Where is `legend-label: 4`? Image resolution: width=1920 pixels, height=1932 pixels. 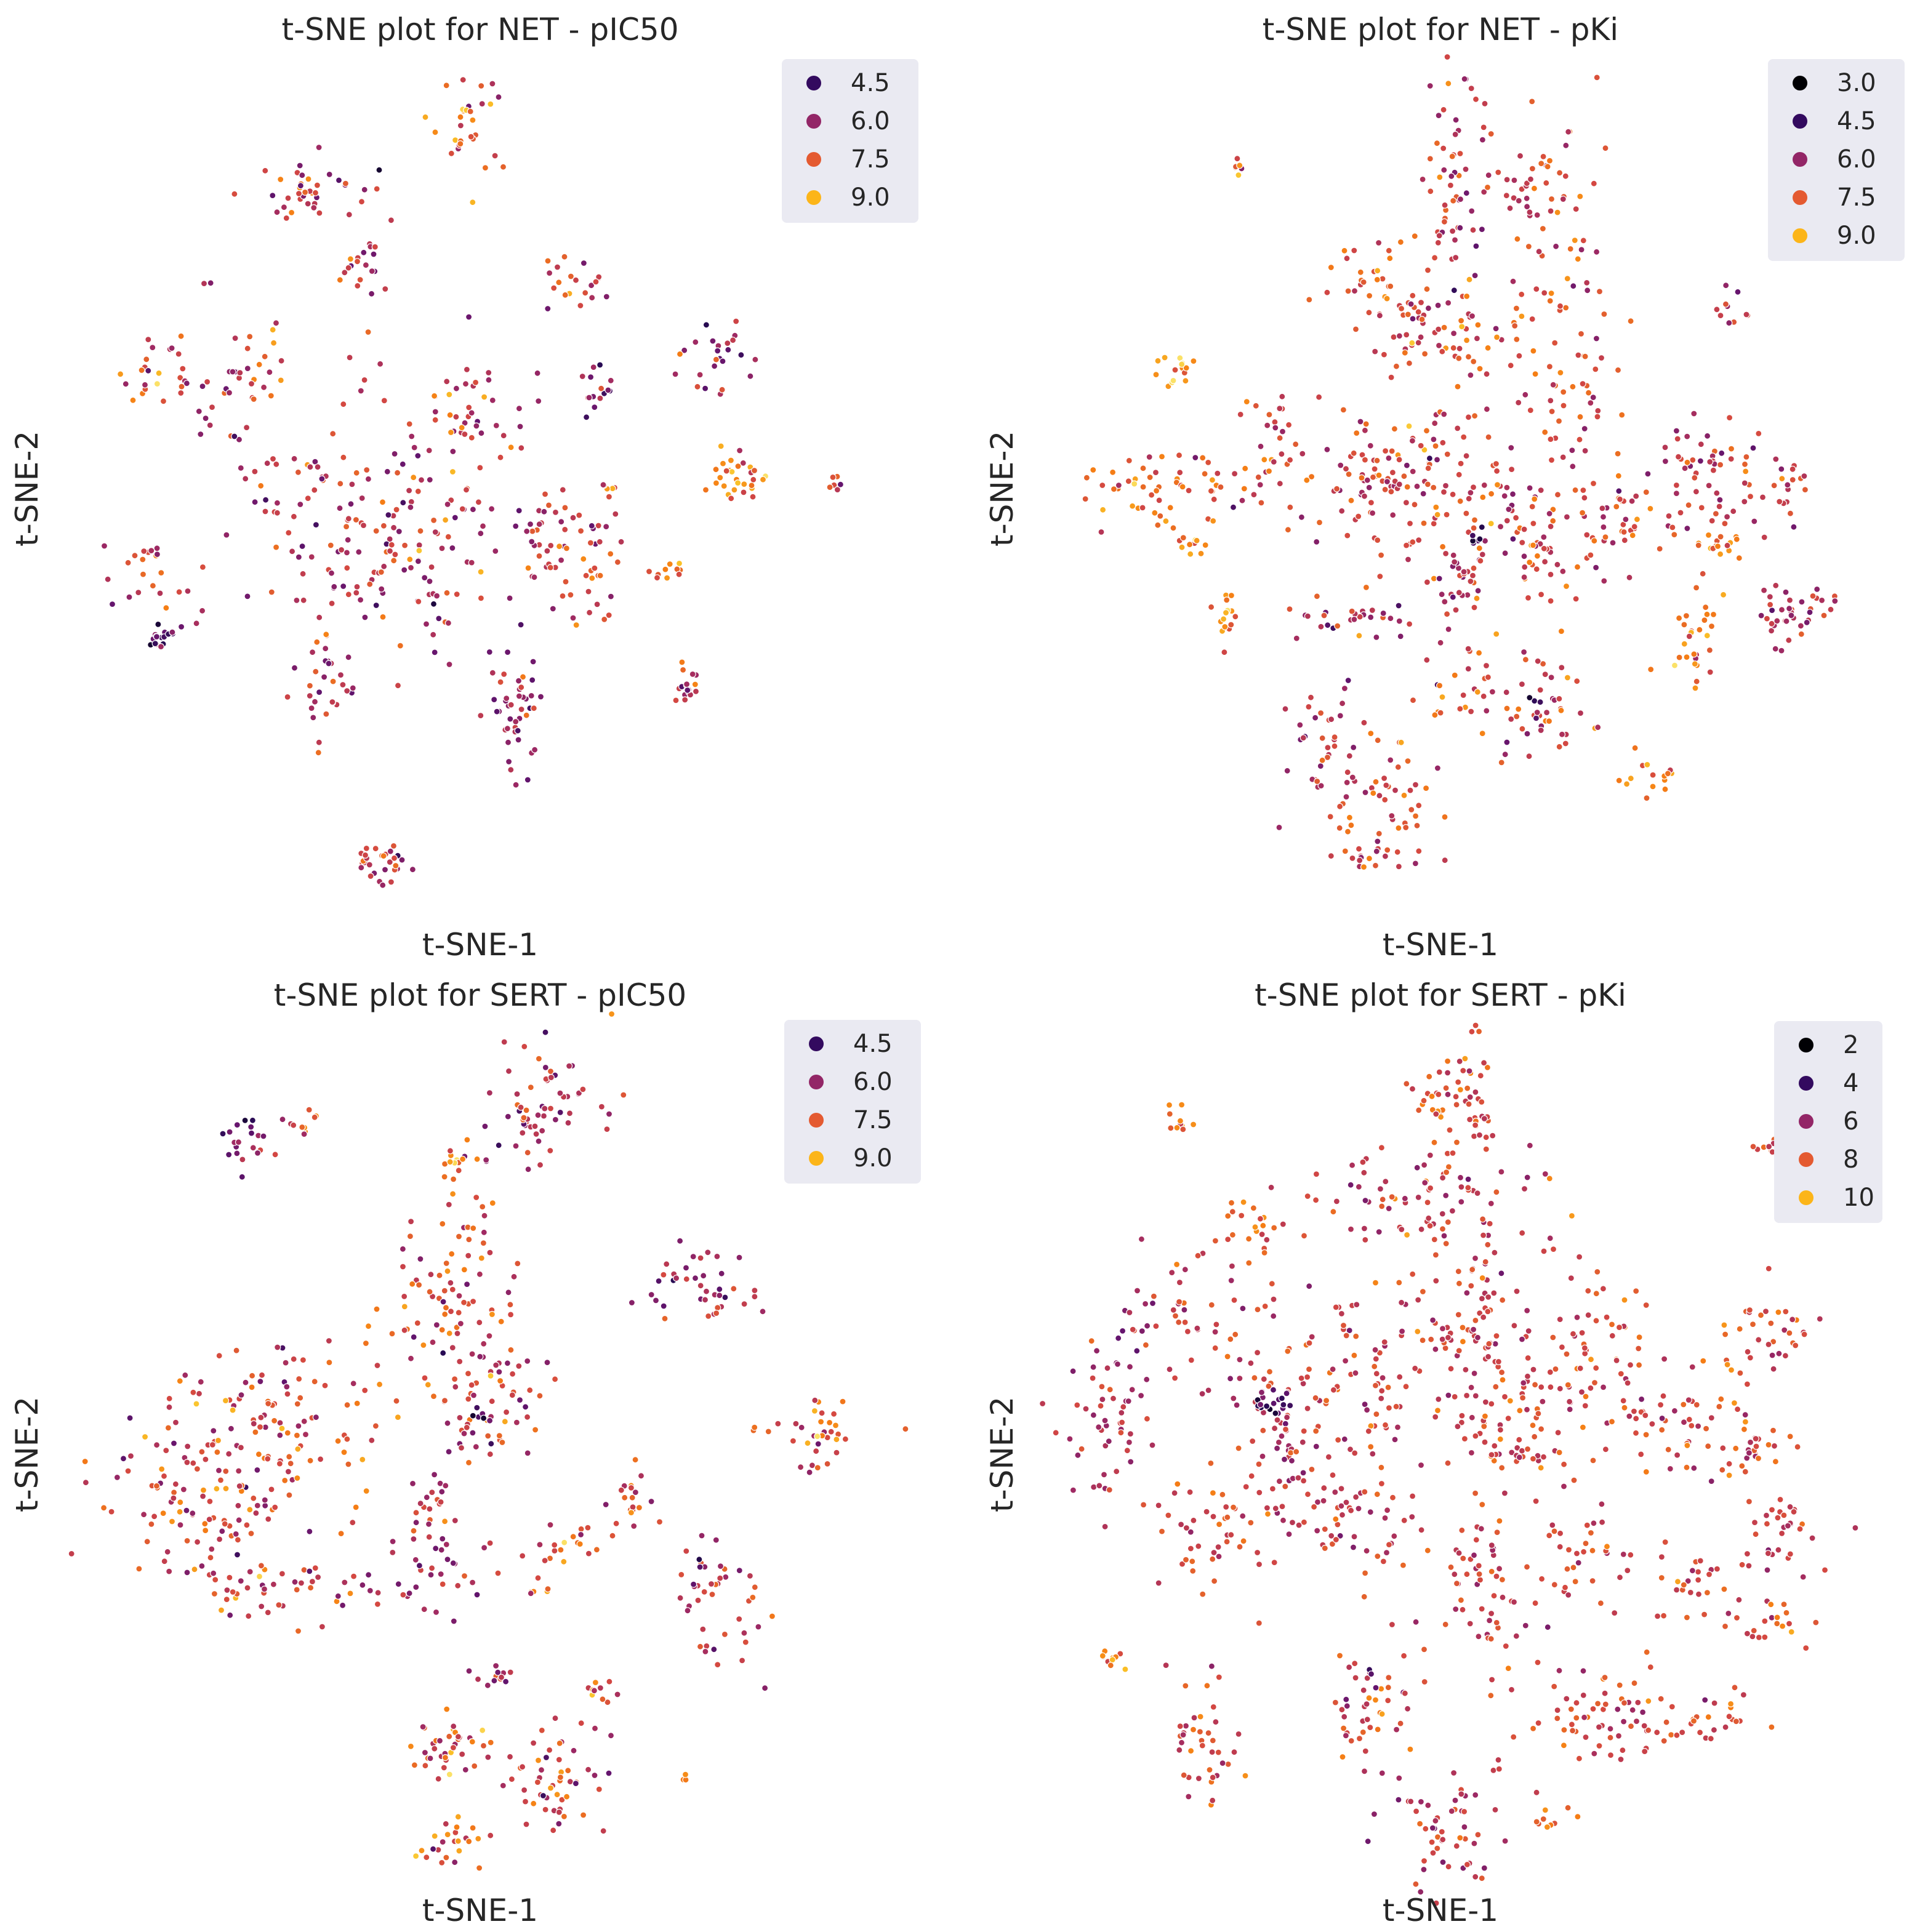 legend-label: 4 is located at coordinates (1851, 1083).